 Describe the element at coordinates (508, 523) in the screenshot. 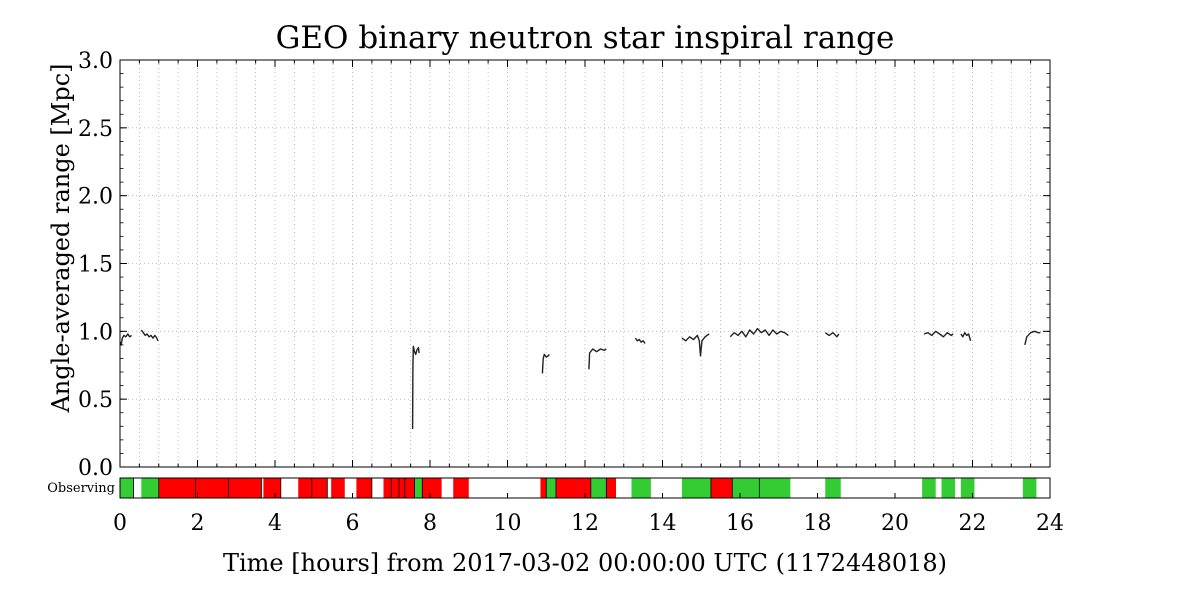

I see `x-tick-label: 10` at that location.